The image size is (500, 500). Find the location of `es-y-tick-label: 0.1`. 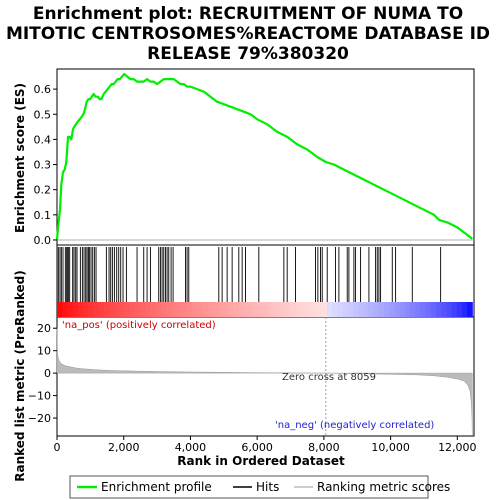

es-y-tick-label: 0.1 is located at coordinates (43, 215).